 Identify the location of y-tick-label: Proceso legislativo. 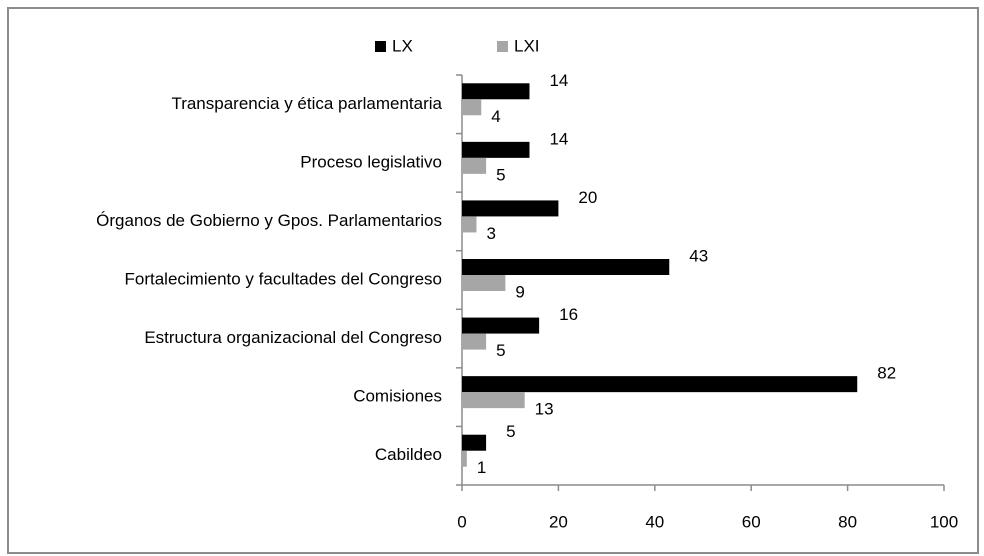
(371, 161).